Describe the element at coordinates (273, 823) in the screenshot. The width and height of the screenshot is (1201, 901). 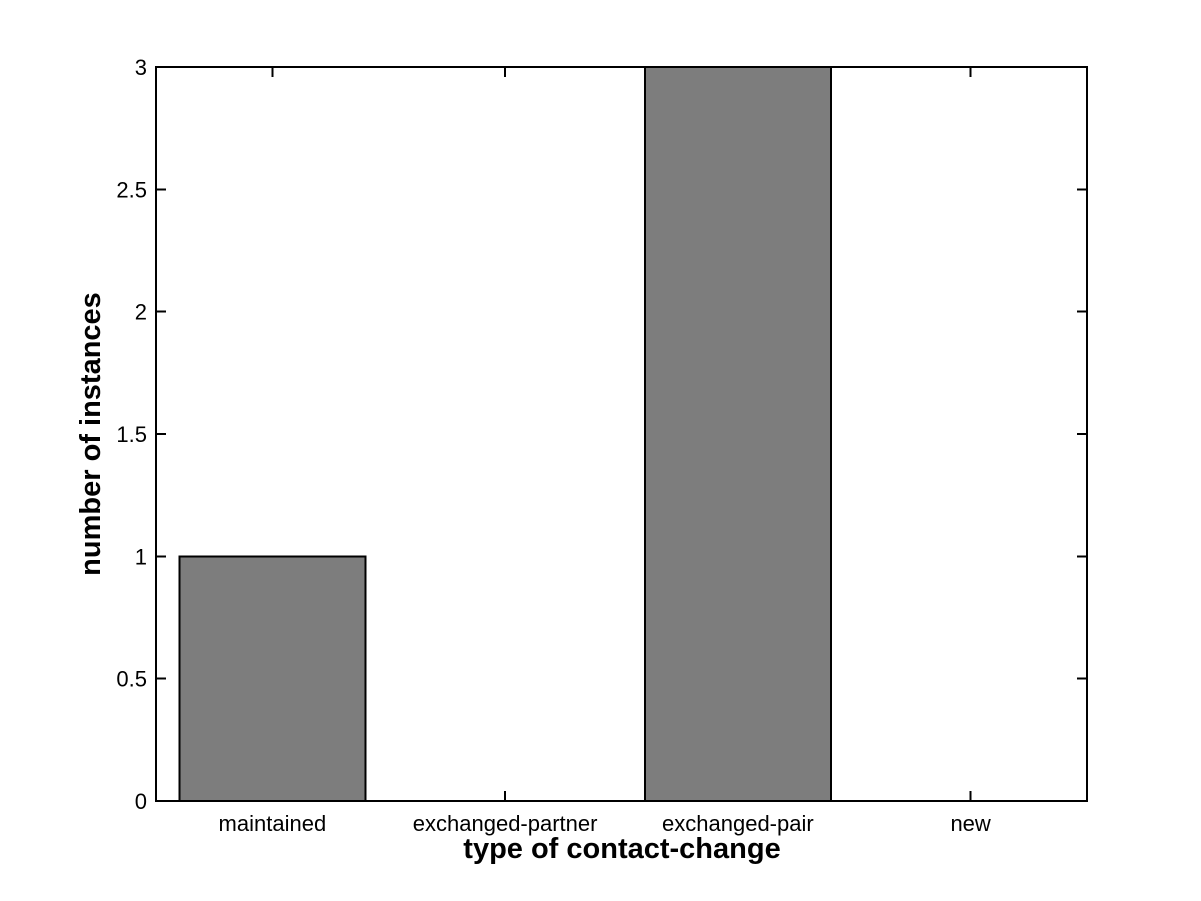
I see `x-tick-label: maintained` at that location.